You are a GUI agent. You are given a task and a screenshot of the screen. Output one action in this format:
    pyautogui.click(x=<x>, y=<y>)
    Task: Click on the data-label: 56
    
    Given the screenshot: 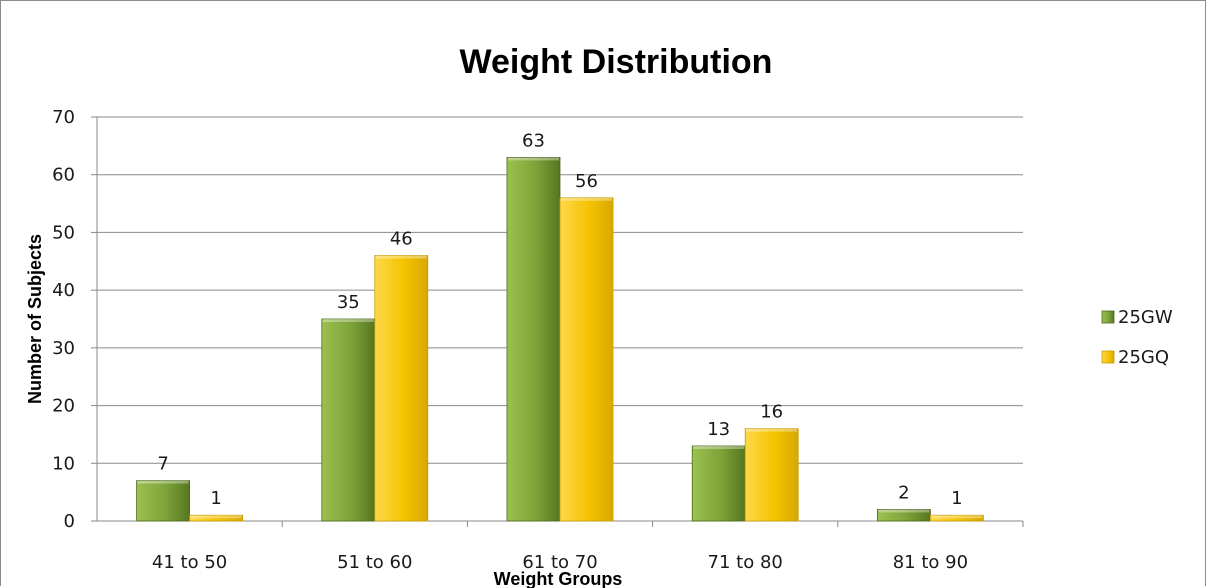 What is the action you would take?
    pyautogui.click(x=586, y=181)
    